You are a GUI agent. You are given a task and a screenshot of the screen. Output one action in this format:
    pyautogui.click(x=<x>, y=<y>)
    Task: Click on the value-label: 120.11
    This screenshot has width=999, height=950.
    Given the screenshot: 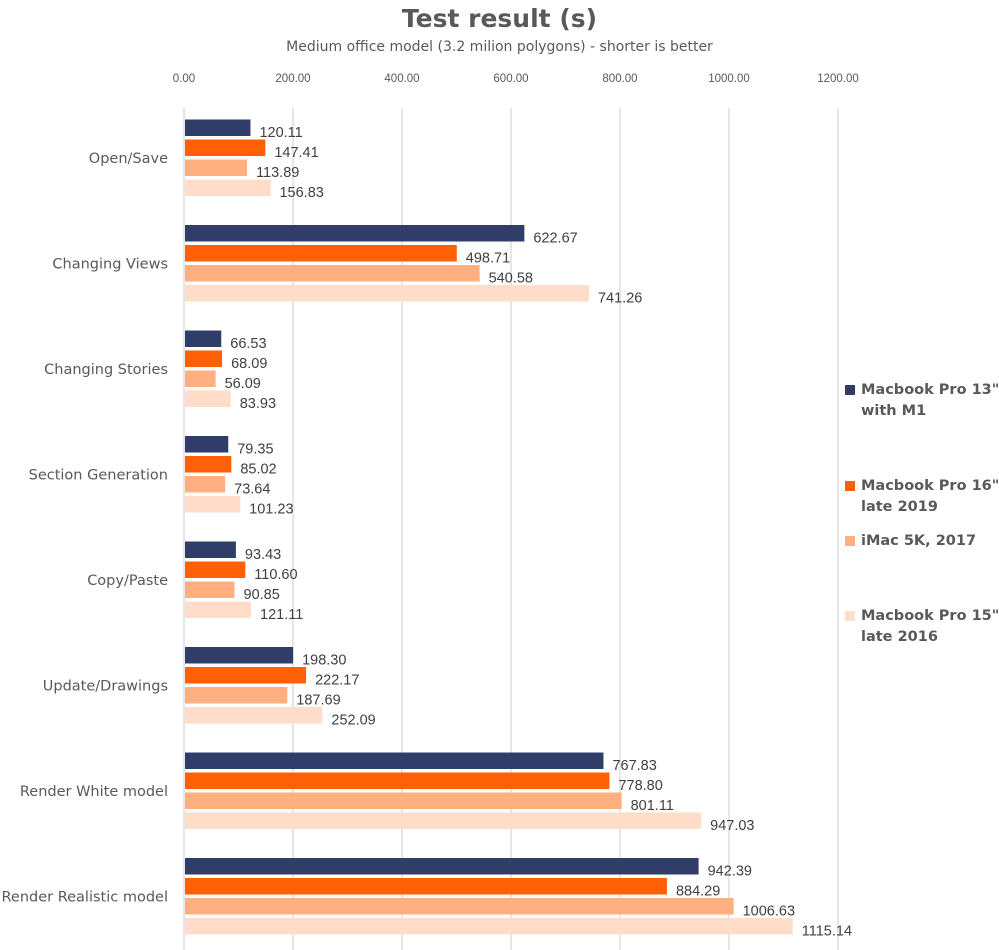 What is the action you would take?
    pyautogui.click(x=280, y=133)
    